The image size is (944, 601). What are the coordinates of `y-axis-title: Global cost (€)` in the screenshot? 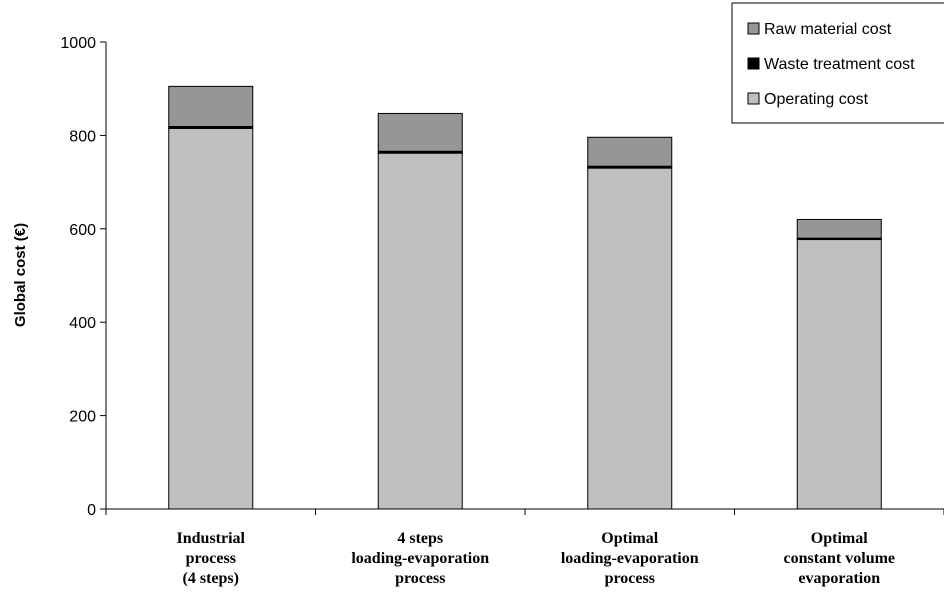 It's located at (20, 275).